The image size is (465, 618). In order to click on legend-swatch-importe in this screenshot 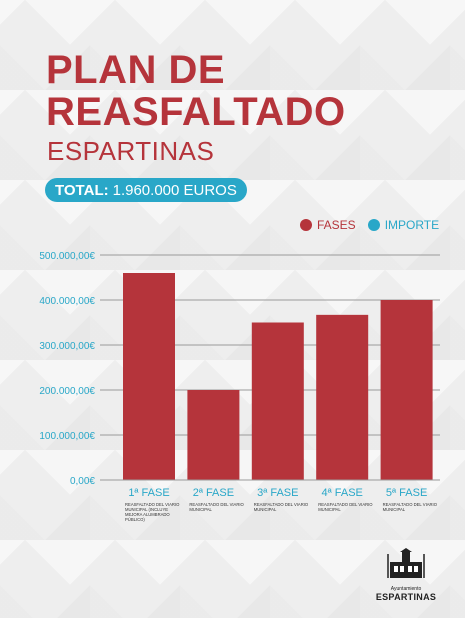, I will do `click(373, 225)`.